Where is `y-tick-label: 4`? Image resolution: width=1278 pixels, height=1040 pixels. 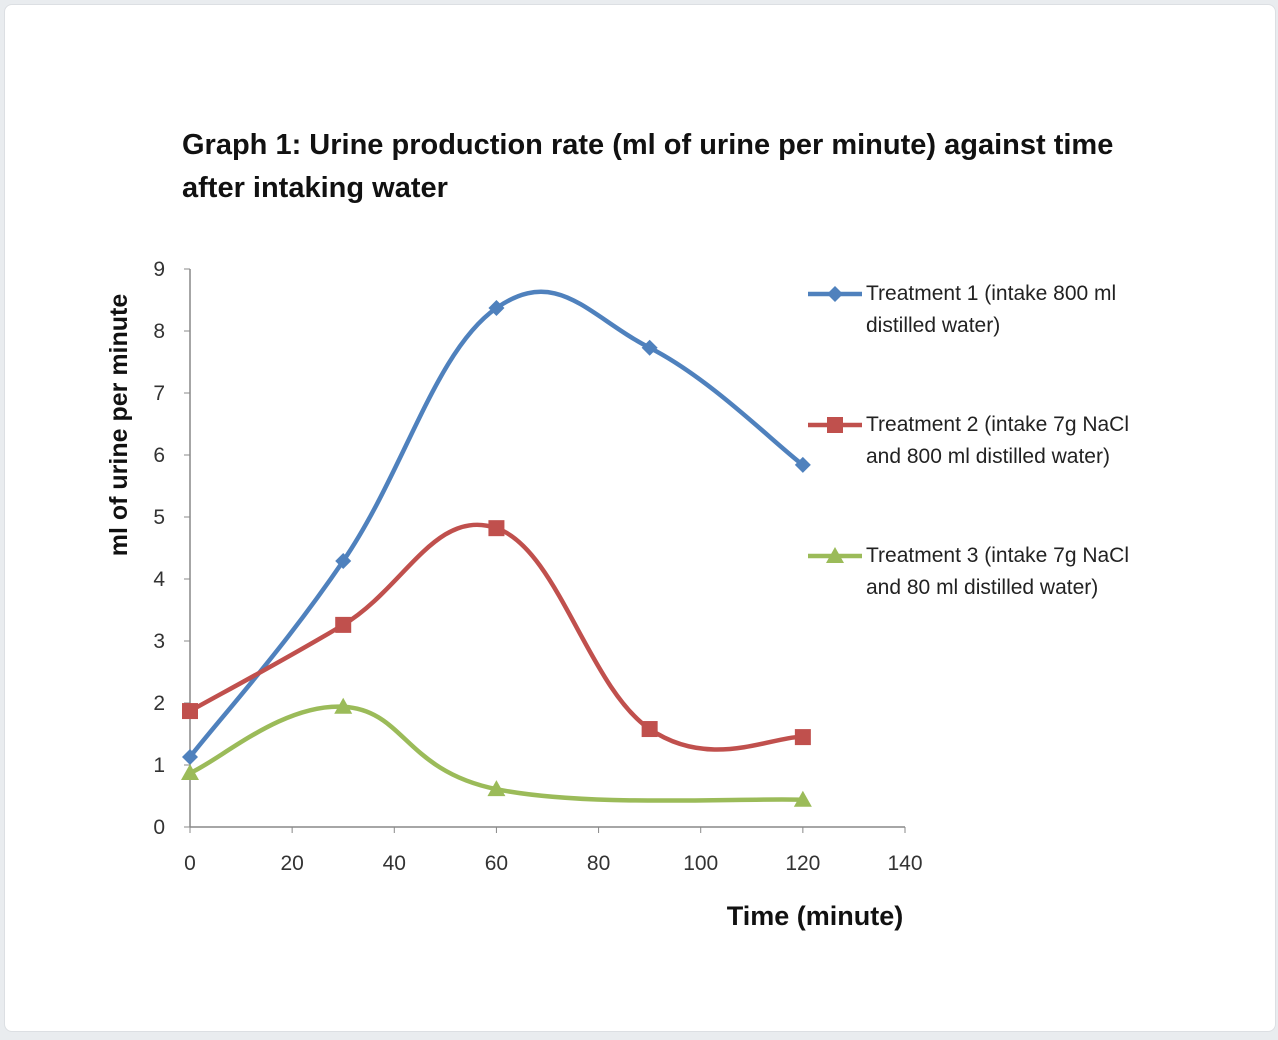
y-tick-label: 4 is located at coordinates (159, 579).